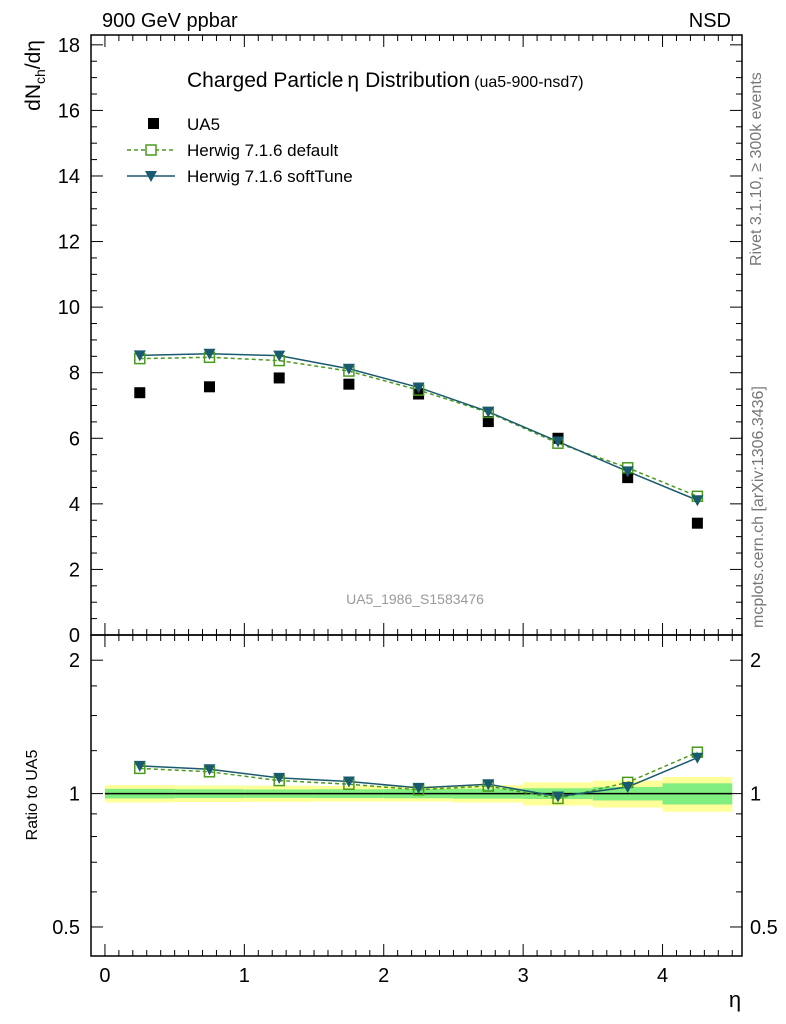 Image resolution: width=786 pixels, height=1024 pixels. I want to click on ratio-ytick-label-right: 1, so click(755, 795).